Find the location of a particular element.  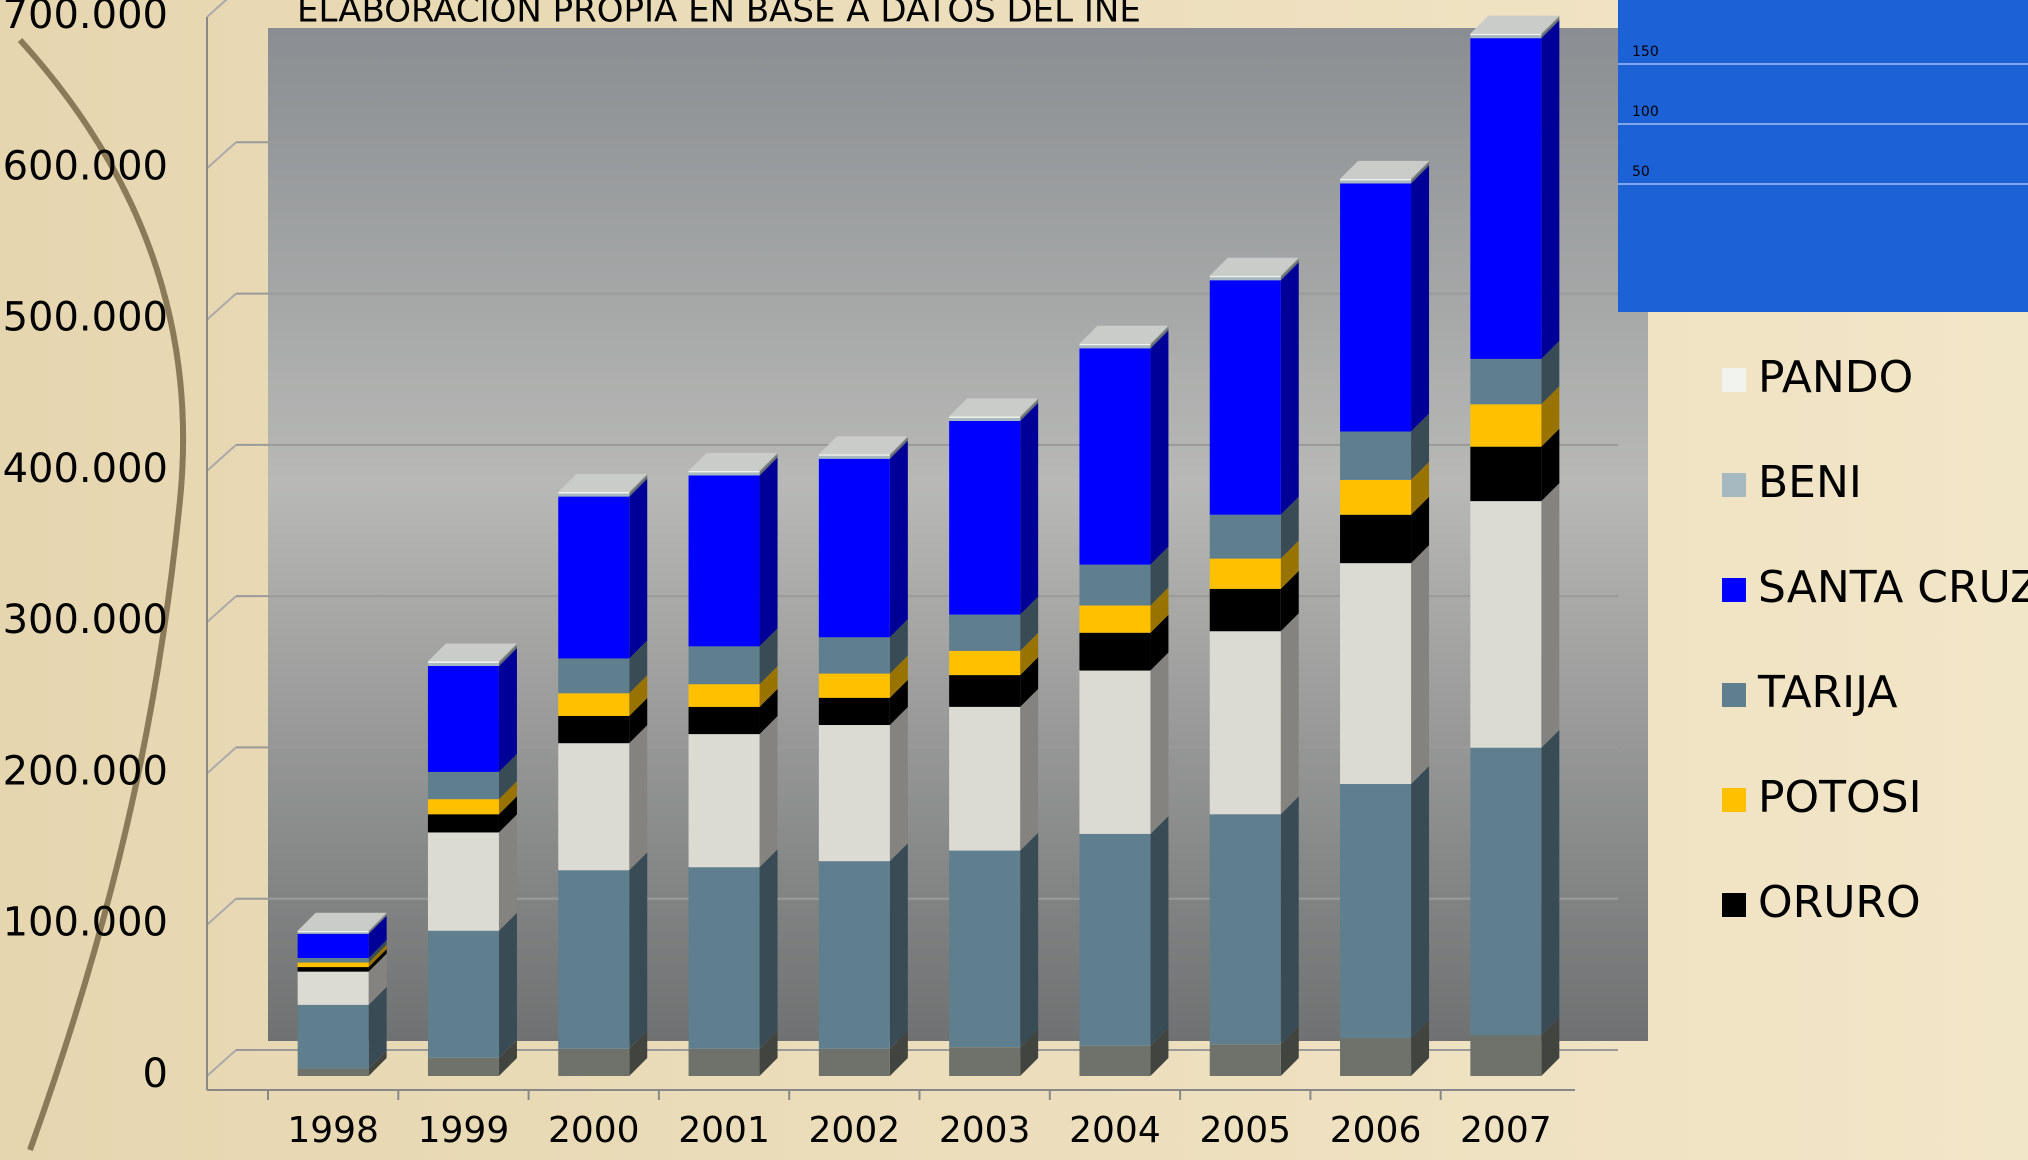

leaf-decoration is located at coordinates (102, 594).